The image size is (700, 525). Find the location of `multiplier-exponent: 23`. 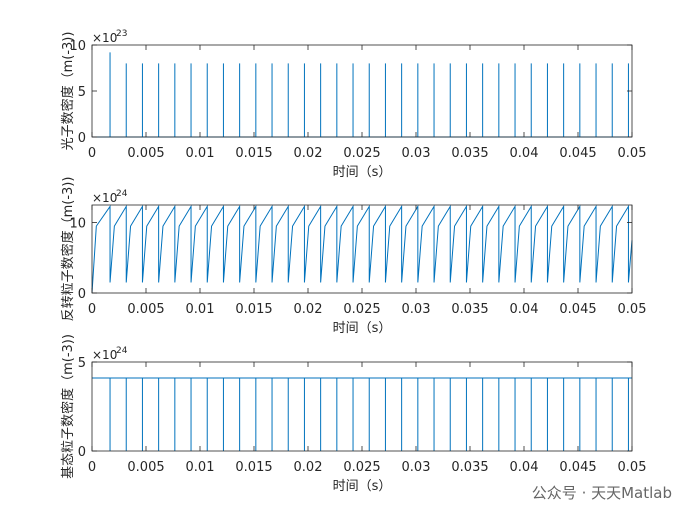

multiplier-exponent: 23 is located at coordinates (121, 34).